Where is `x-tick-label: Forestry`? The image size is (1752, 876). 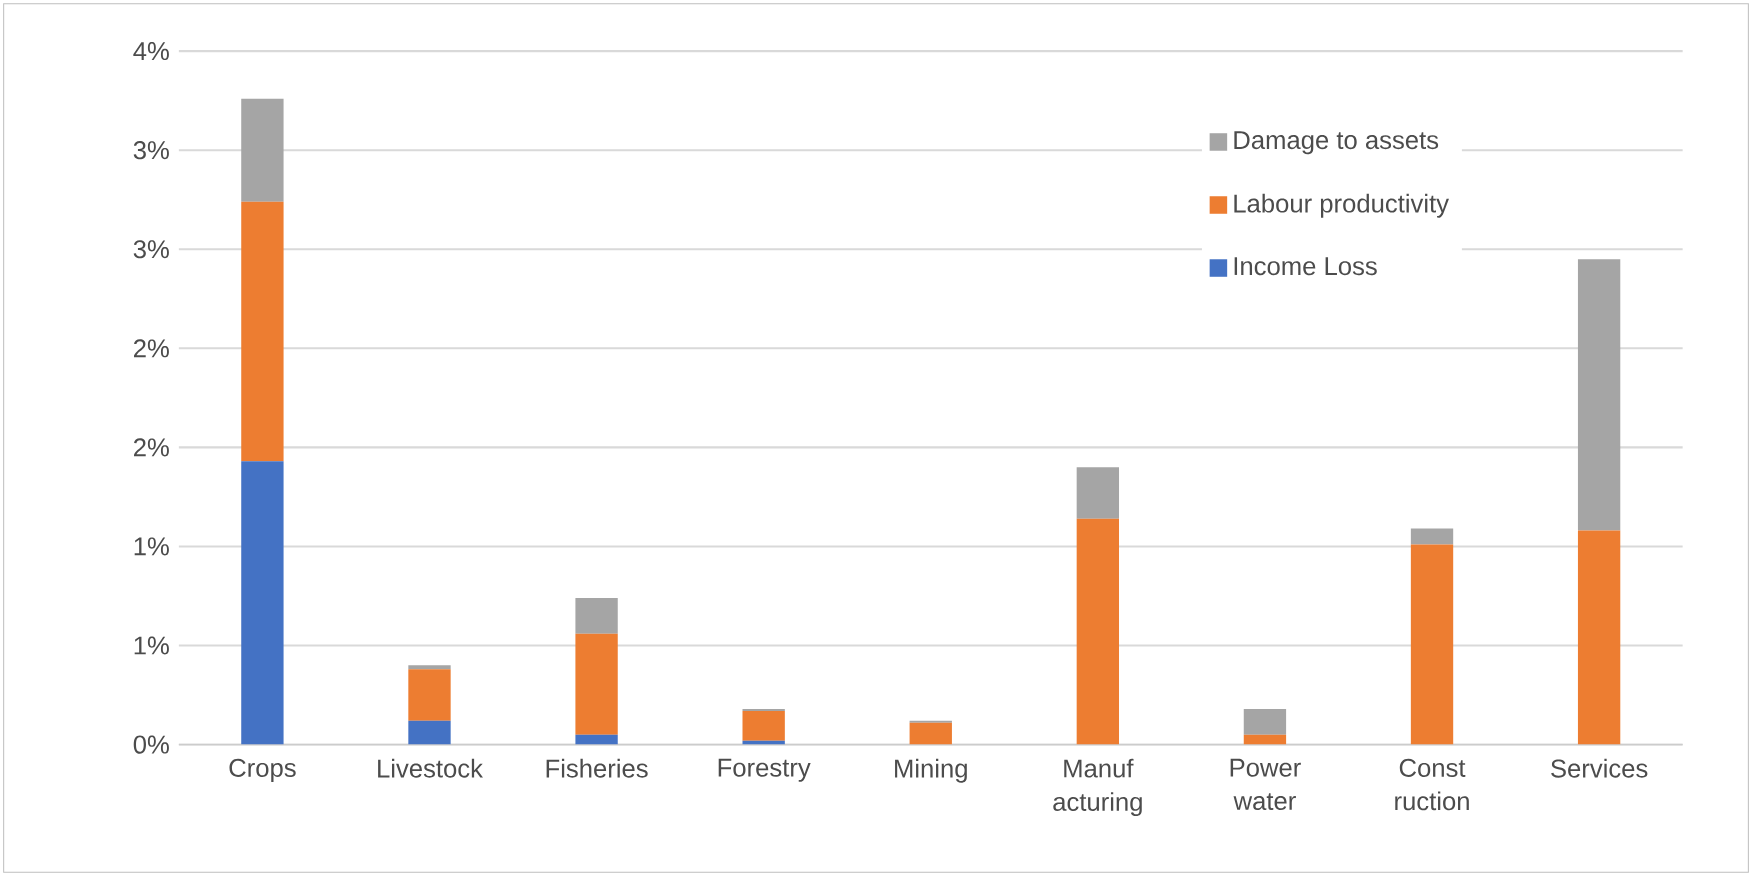
x-tick-label: Forestry is located at coordinates (764, 770).